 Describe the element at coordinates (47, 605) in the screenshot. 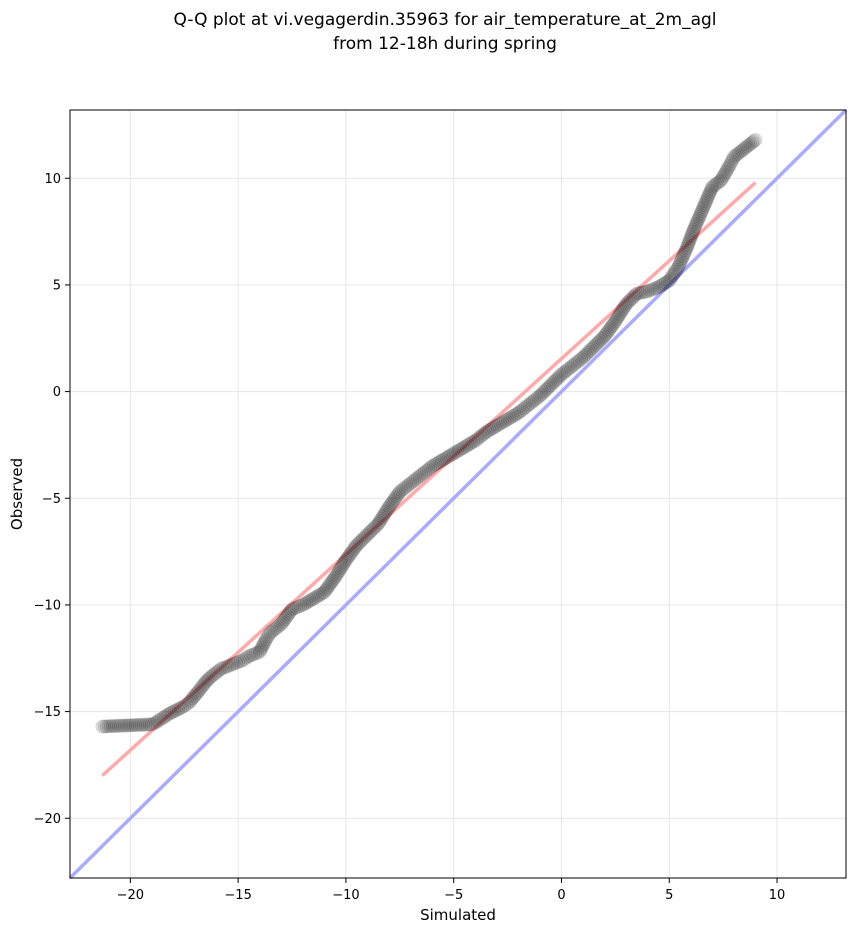

I see `y-tick-label: −10` at that location.